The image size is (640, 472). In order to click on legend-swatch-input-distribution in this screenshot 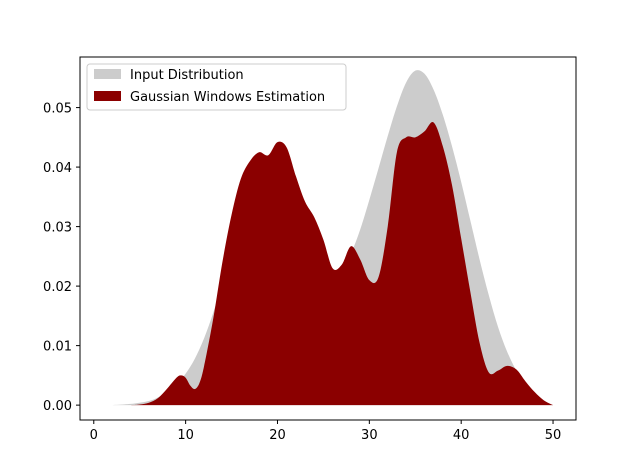, I will do `click(107, 74)`.